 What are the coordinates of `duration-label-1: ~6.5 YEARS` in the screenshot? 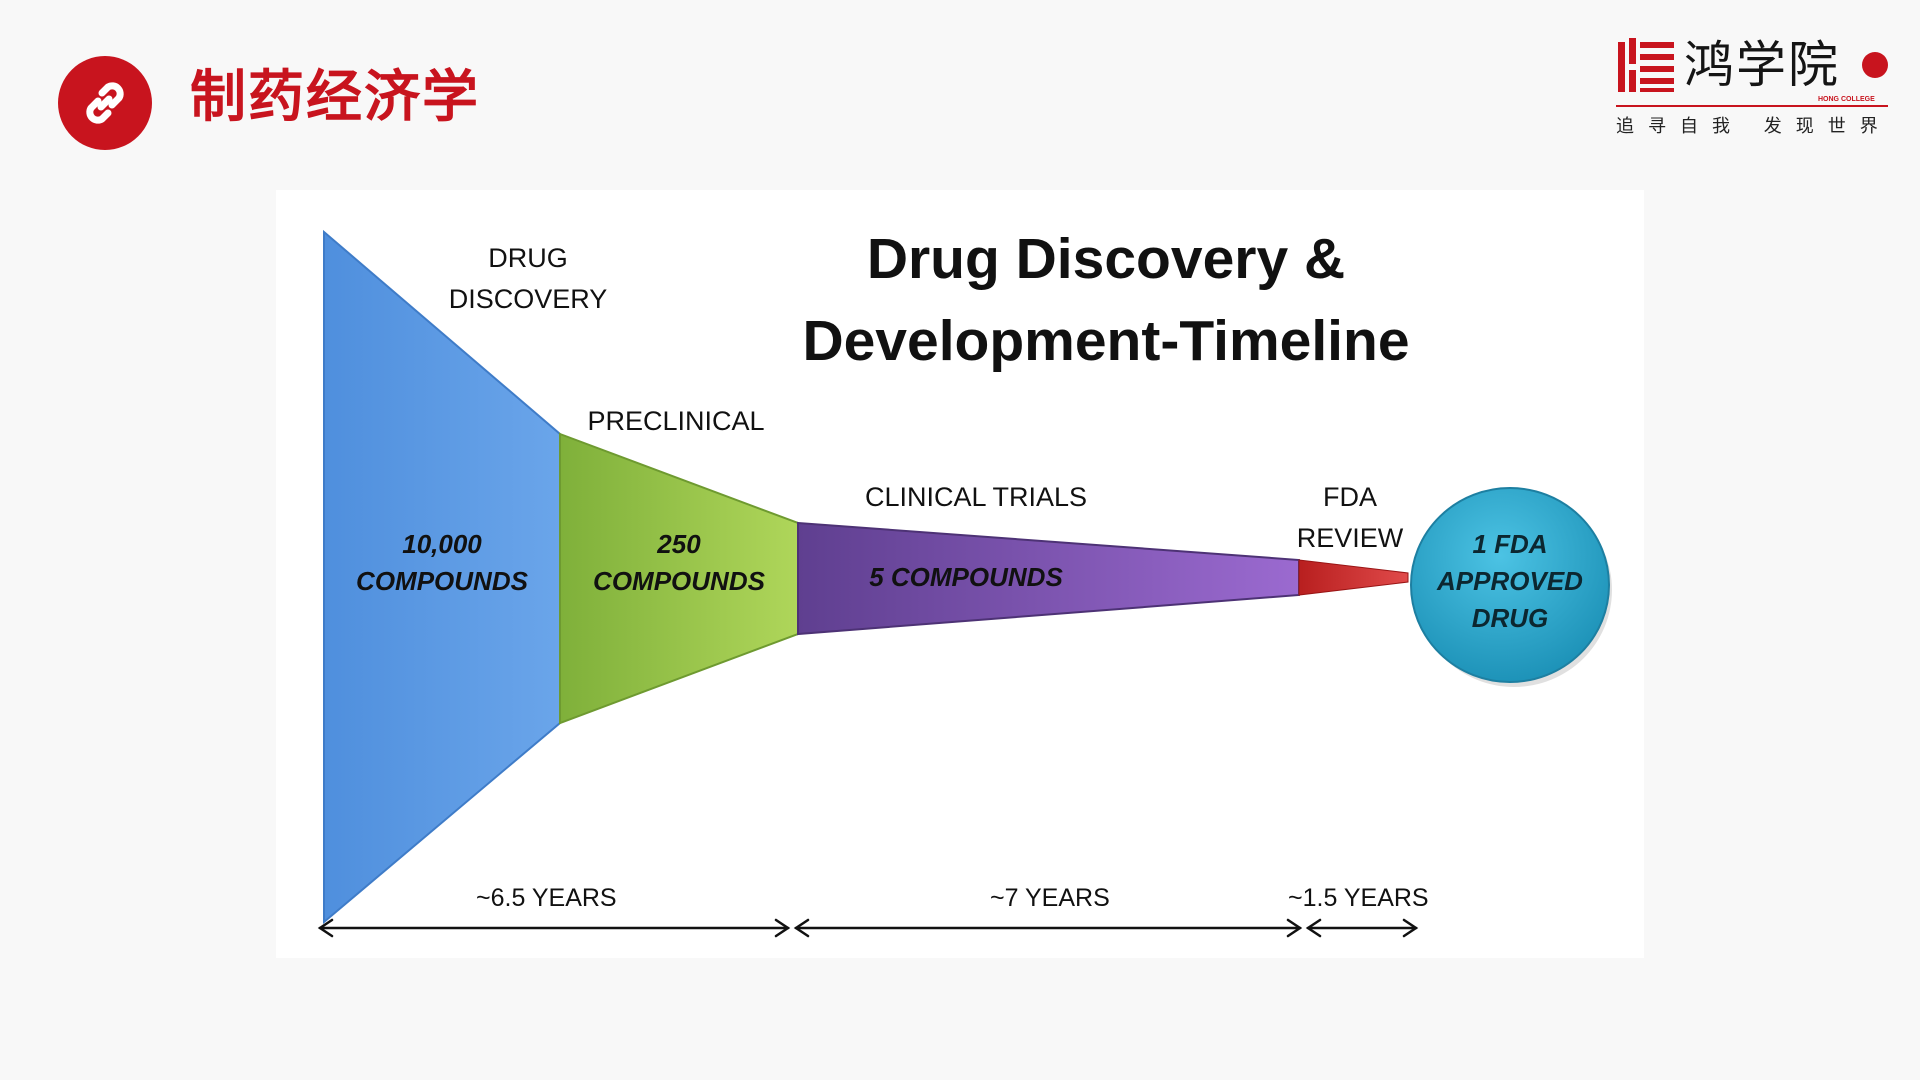 It's located at (546, 898).